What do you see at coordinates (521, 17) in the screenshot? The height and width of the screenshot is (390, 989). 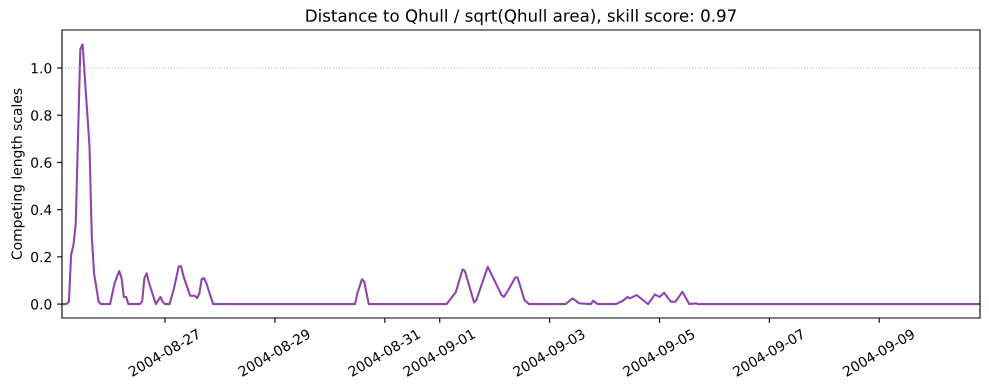 I see `chart-title: Distance to Qhull / sqrt(Qhull area), skill score: 0.97` at bounding box center [521, 17].